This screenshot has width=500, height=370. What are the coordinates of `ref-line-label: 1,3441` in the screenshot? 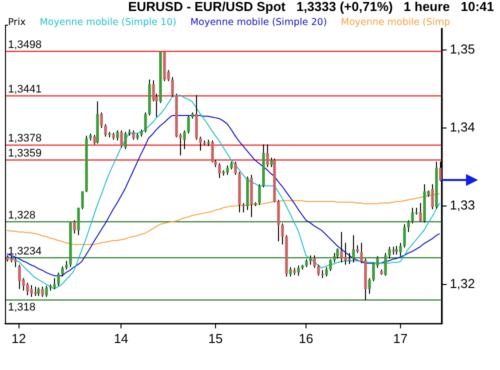 It's located at (25, 89).